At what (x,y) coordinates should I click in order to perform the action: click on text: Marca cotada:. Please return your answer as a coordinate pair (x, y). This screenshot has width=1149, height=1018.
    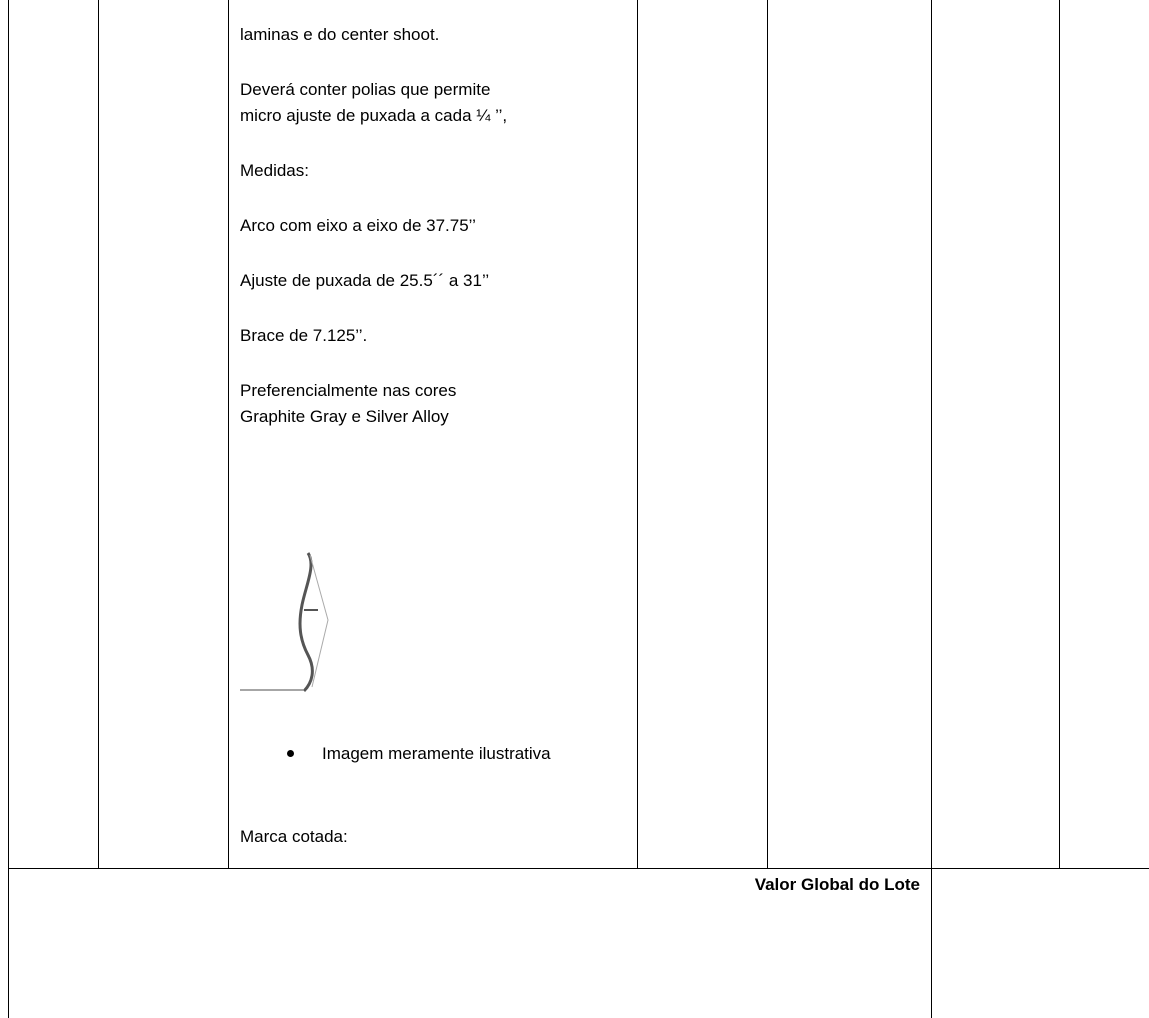
    Looking at the image, I should click on (294, 836).